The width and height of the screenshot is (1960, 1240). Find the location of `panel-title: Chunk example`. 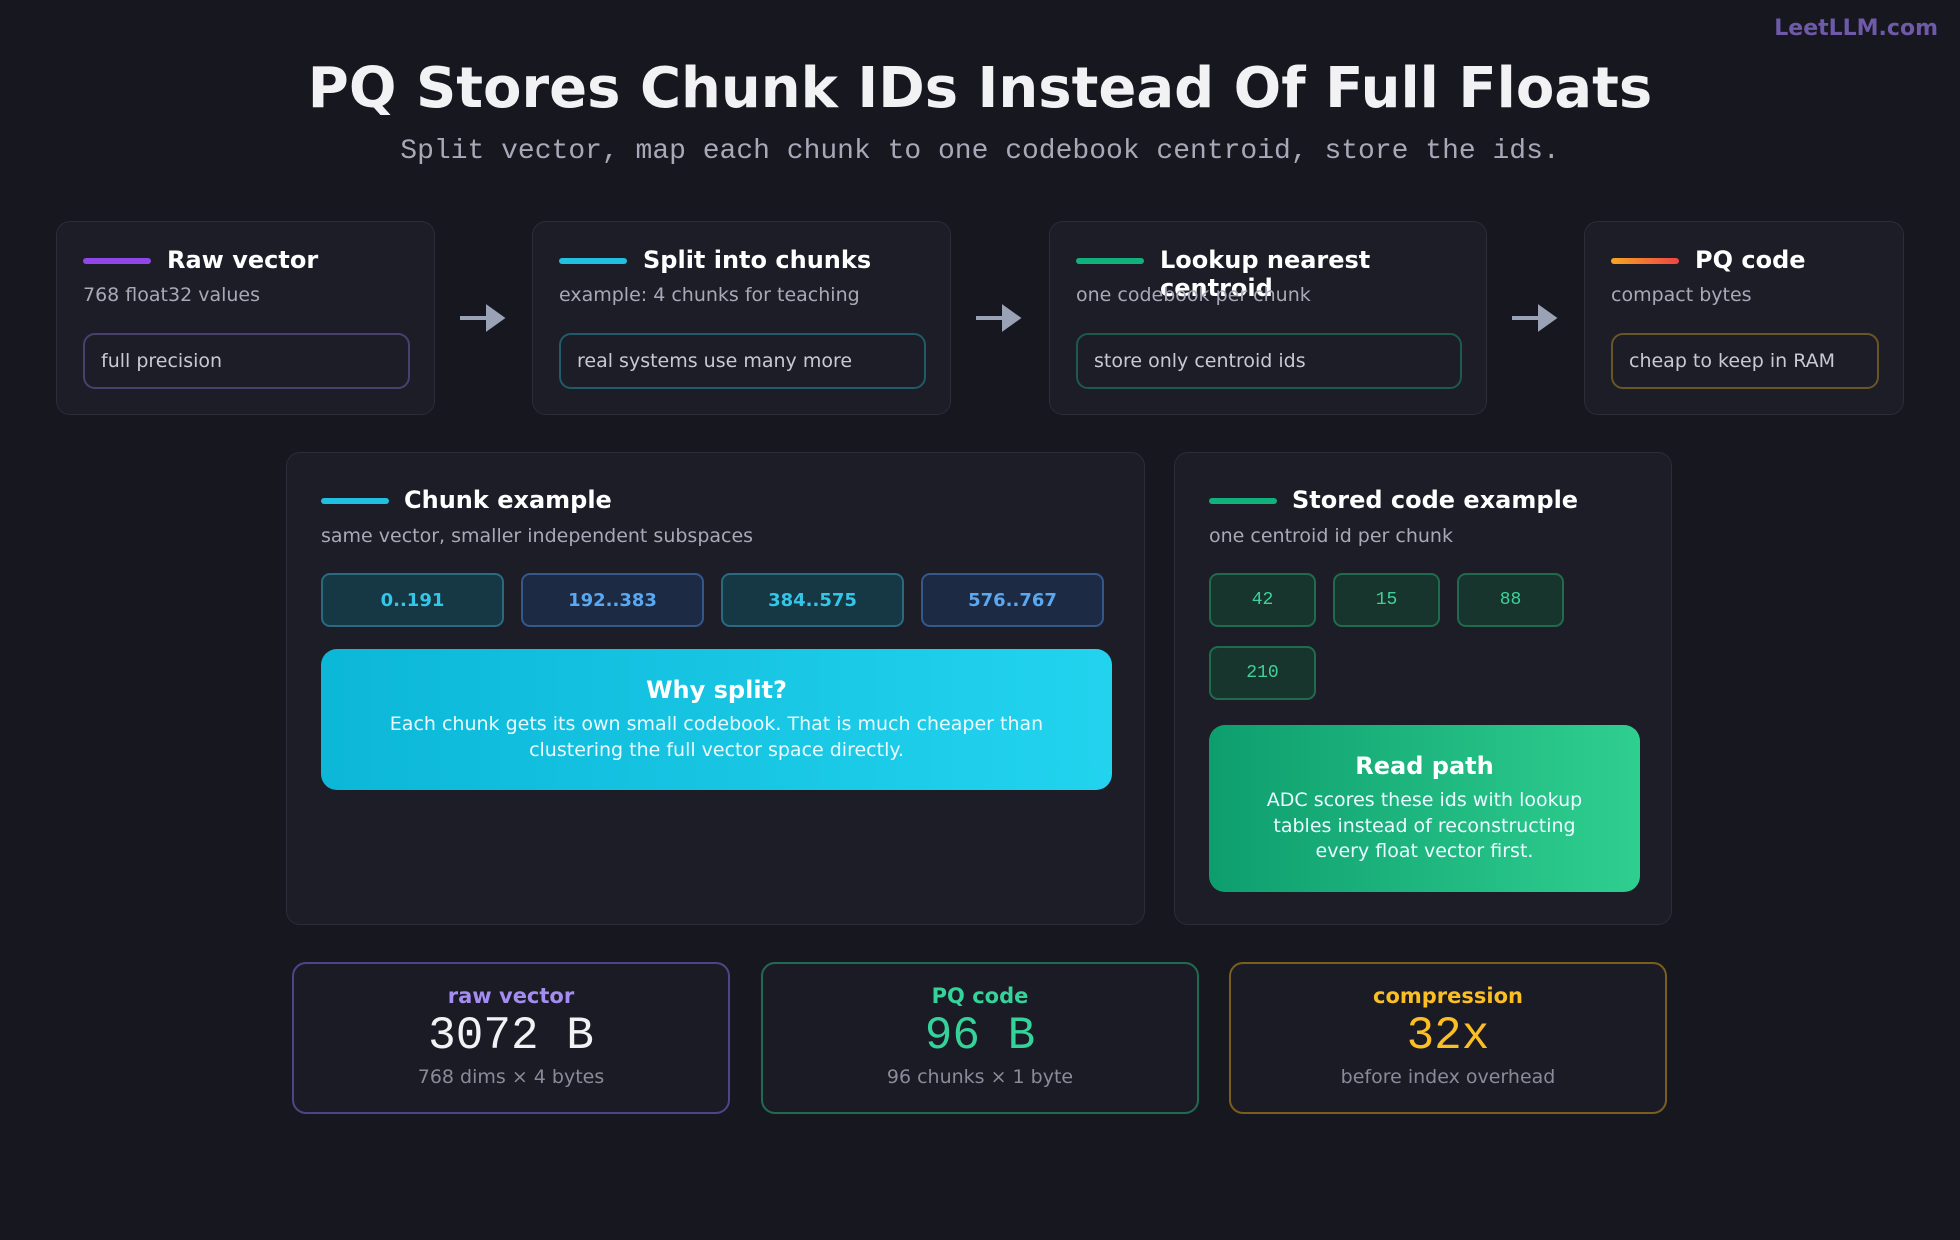

panel-title: Chunk example is located at coordinates (508, 500).